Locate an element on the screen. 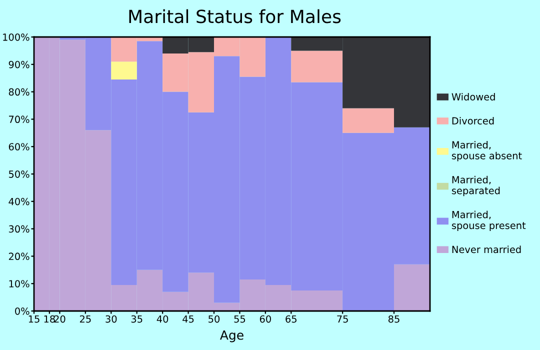 Image resolution: width=540 pixels, height=350 pixels. x-tick-label: 25 is located at coordinates (85, 319).